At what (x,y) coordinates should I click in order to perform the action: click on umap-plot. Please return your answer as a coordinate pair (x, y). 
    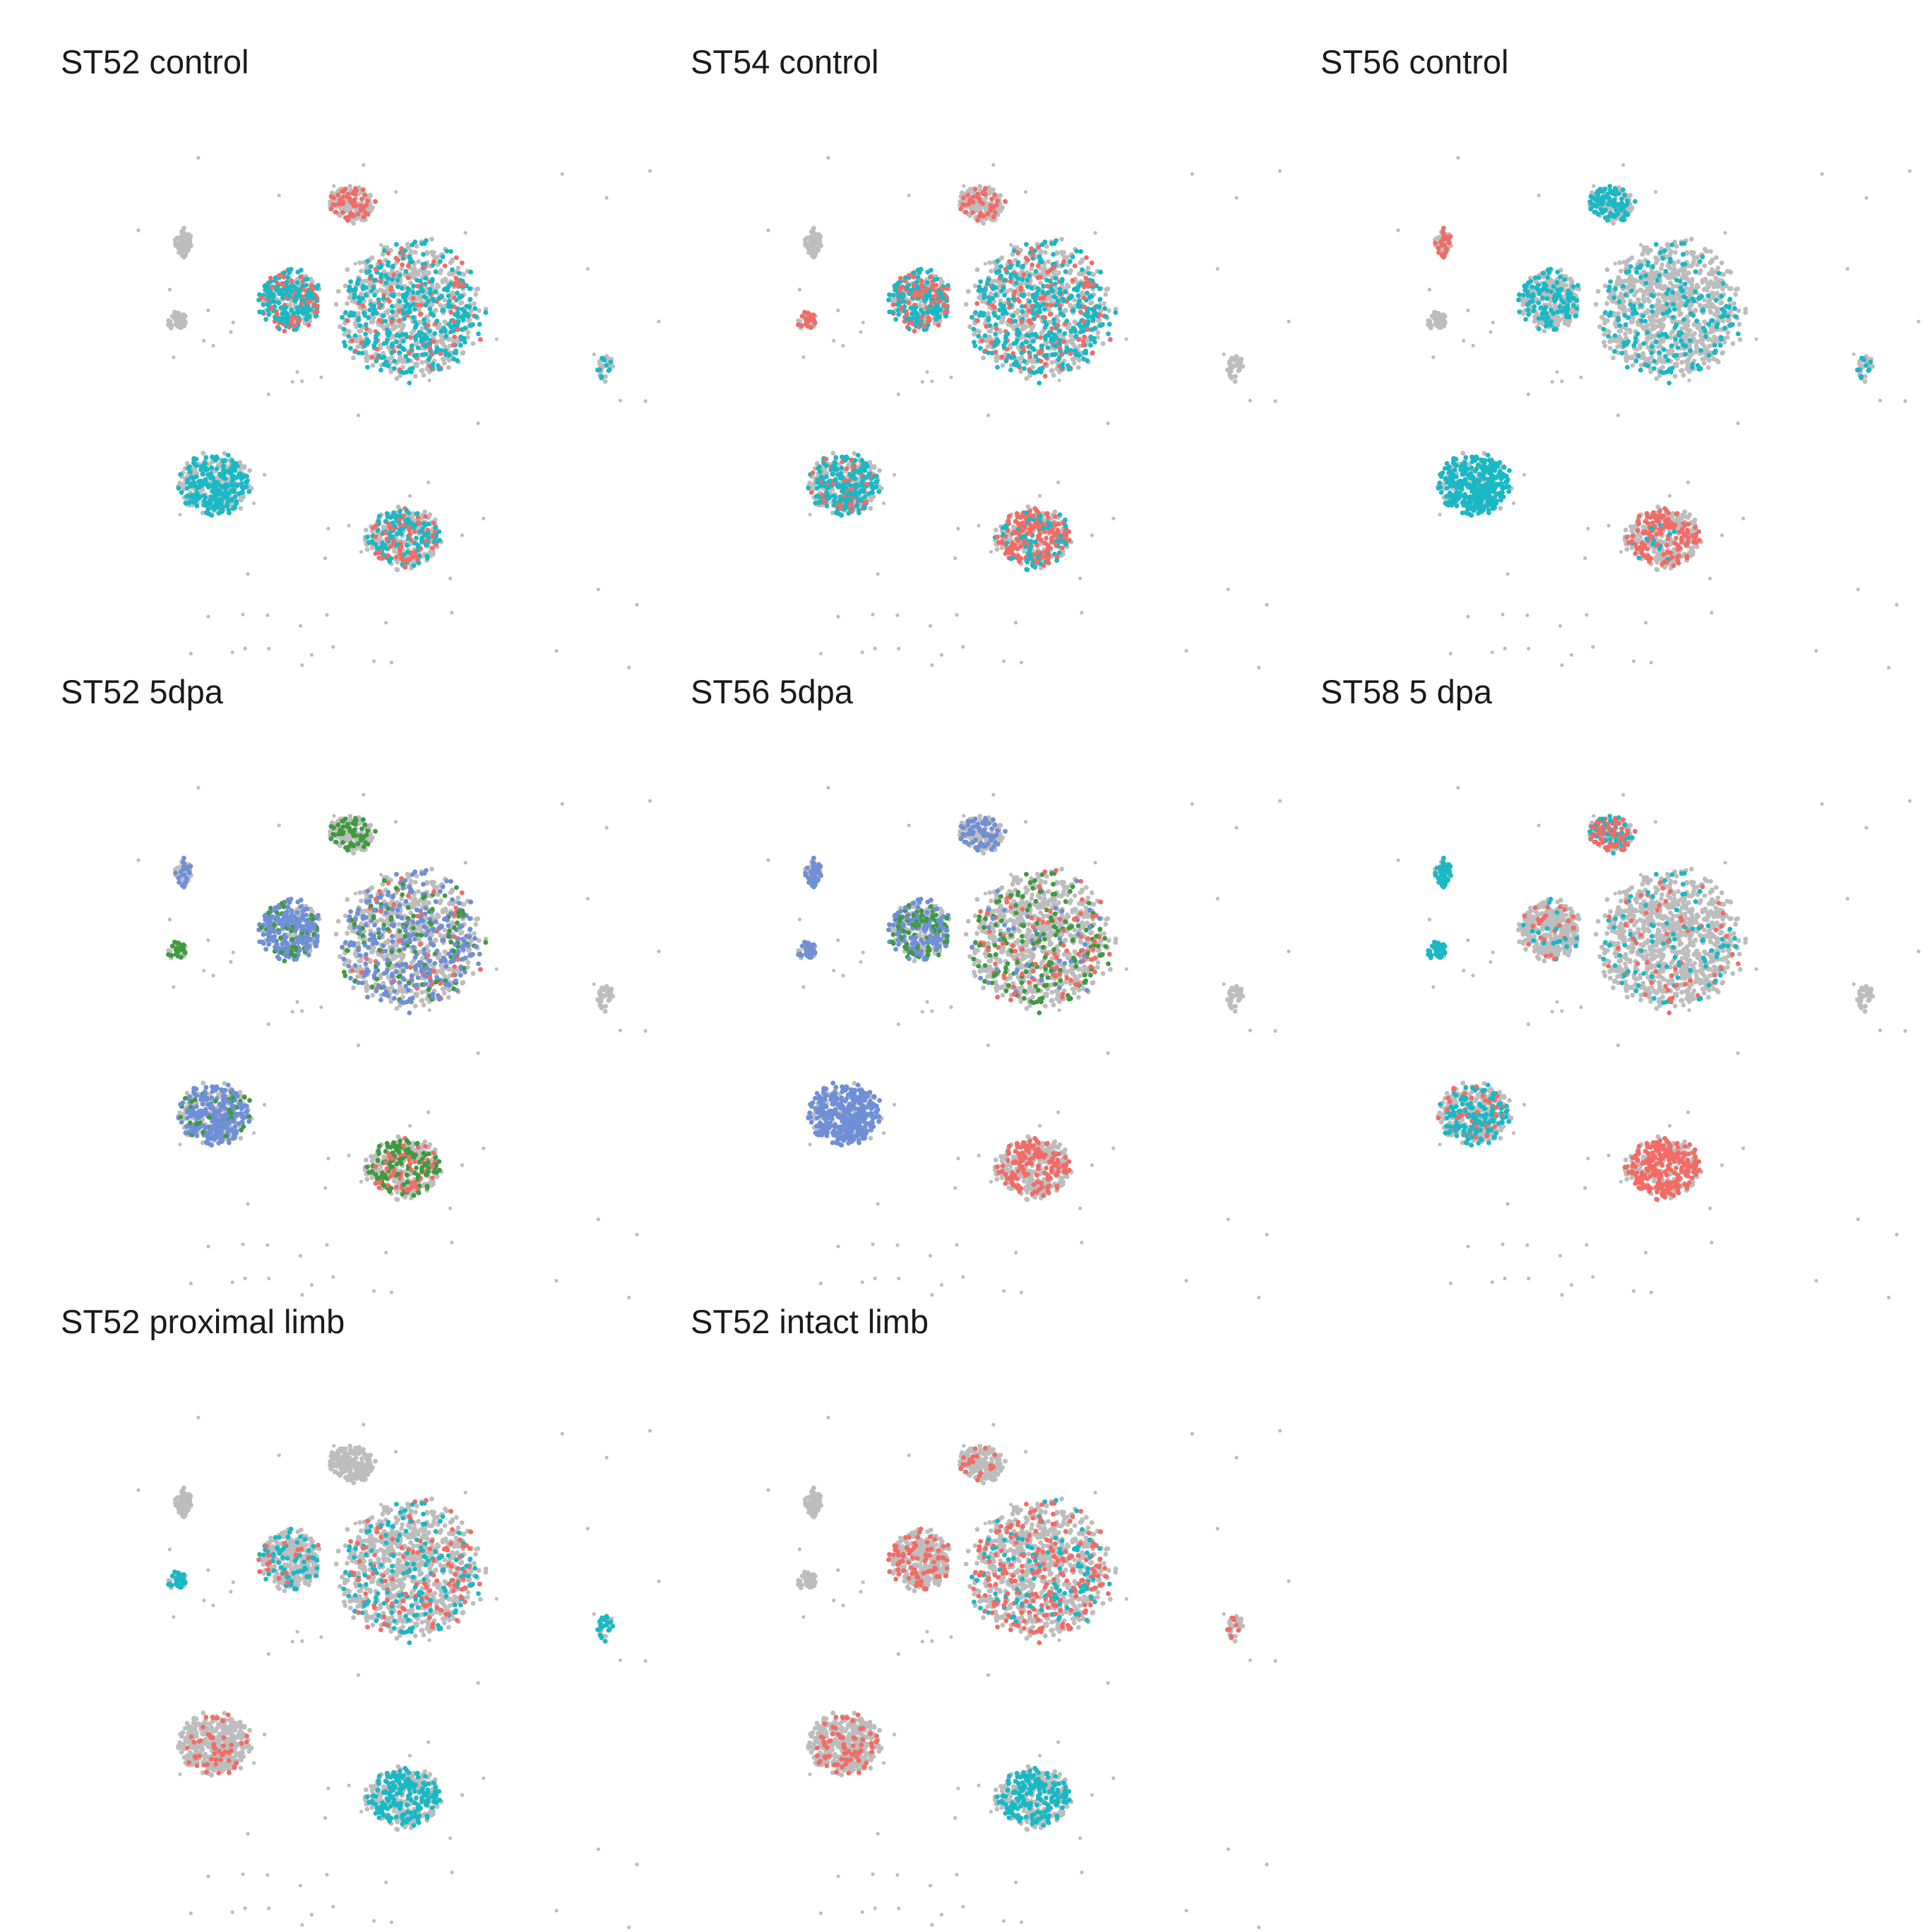
    Looking at the image, I should click on (1005, 388).